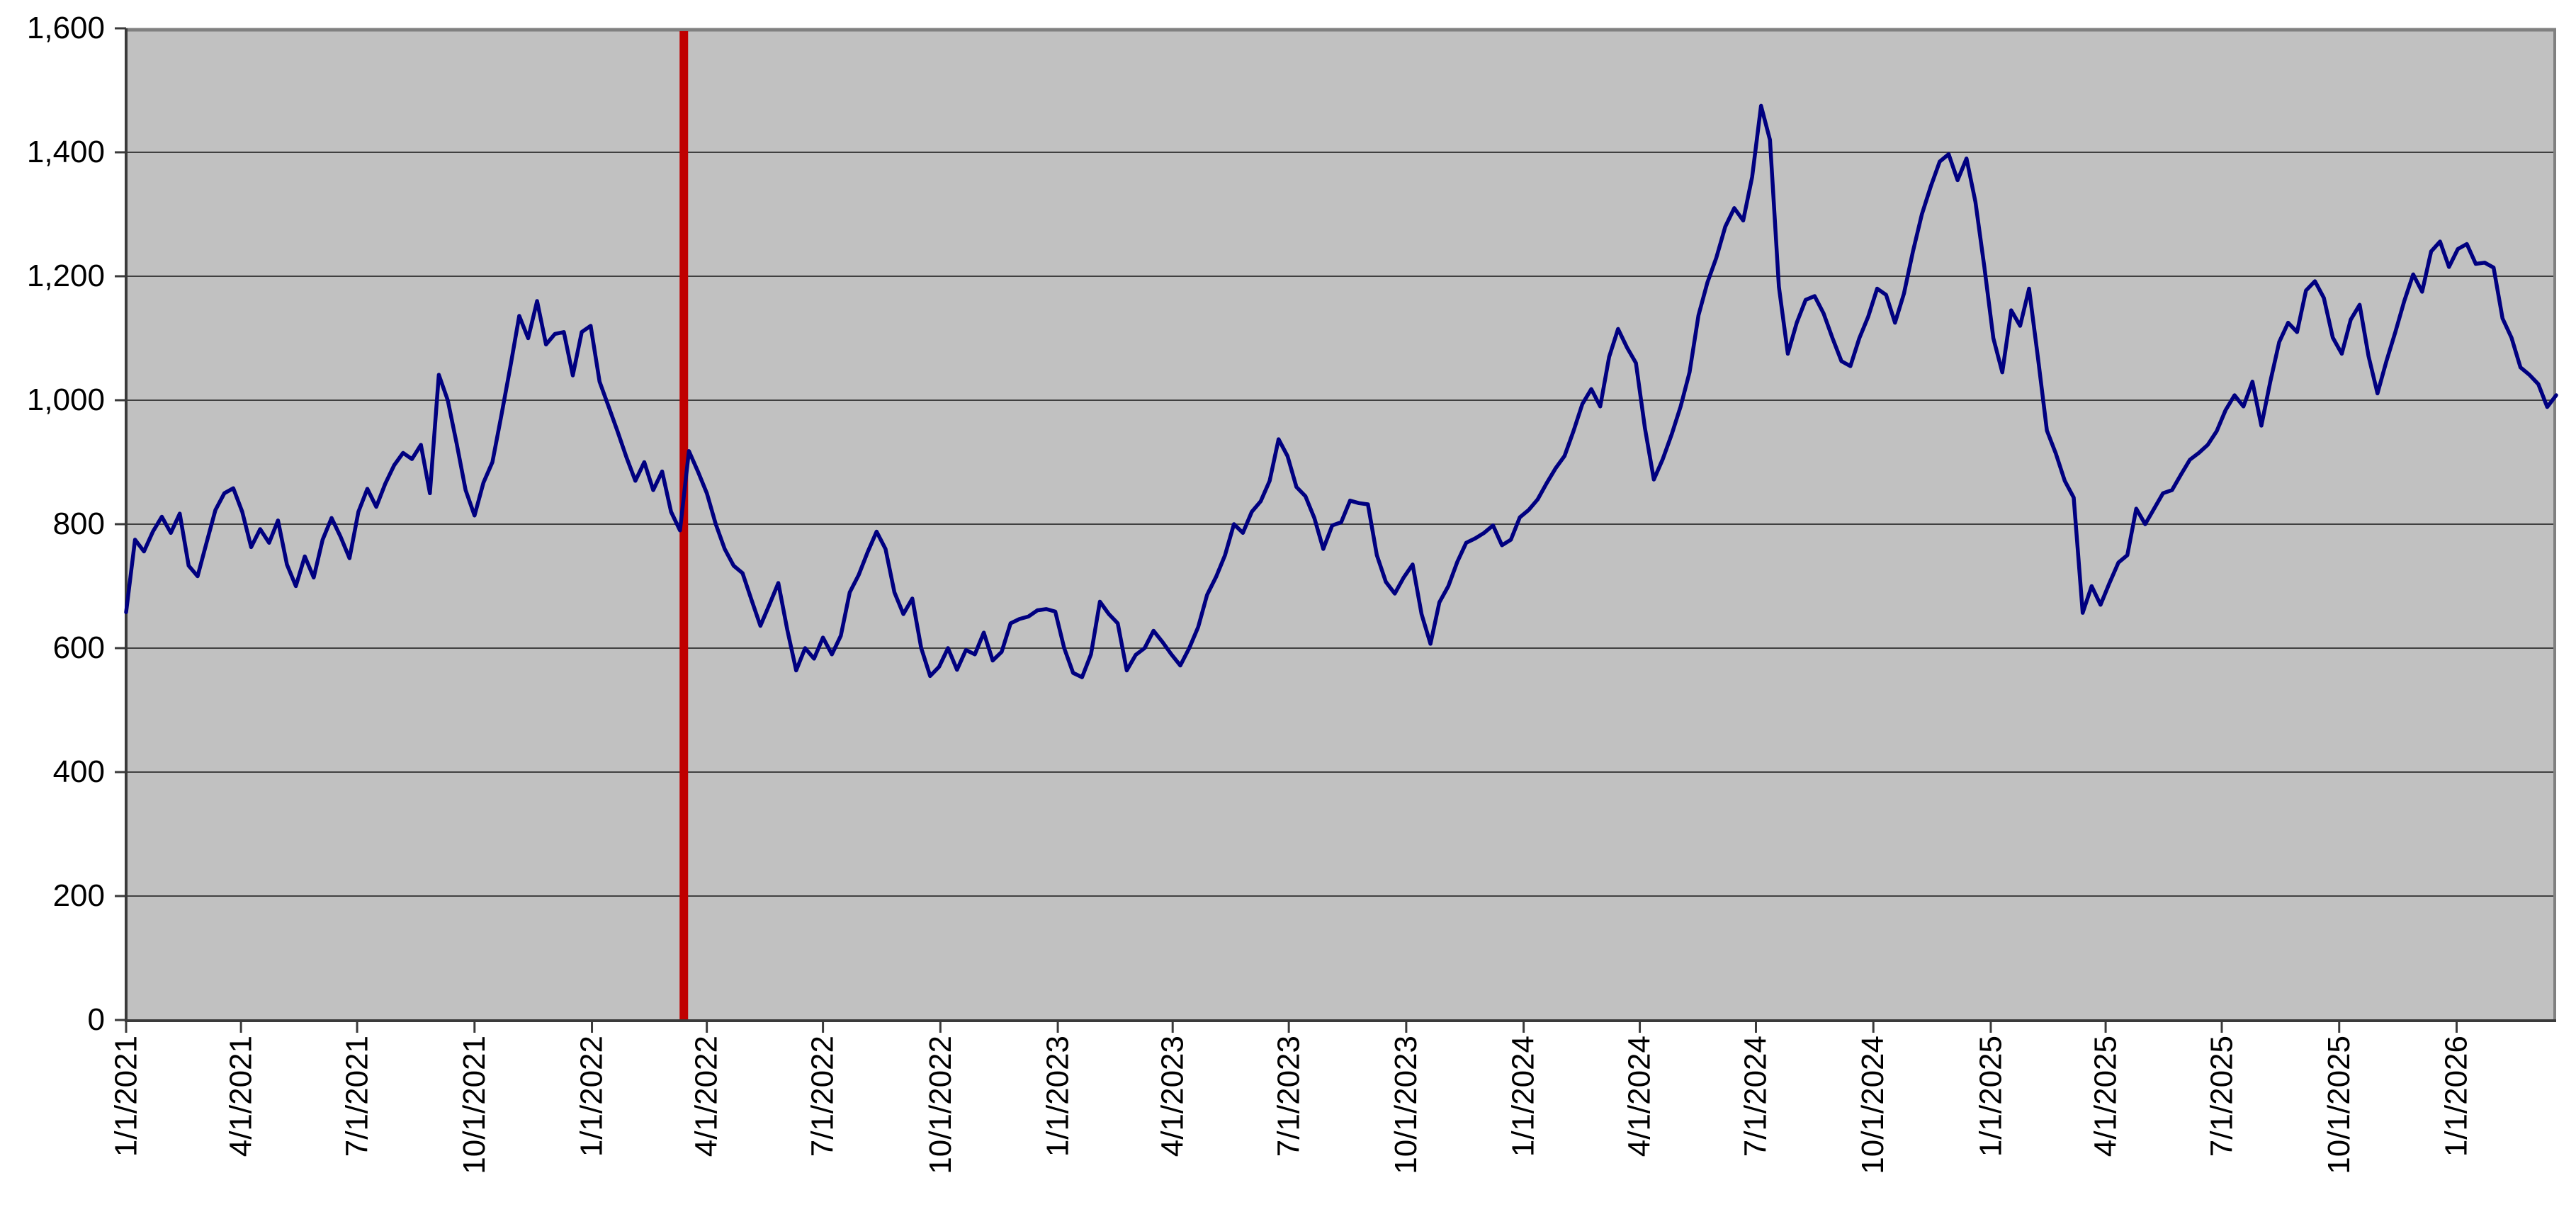 This screenshot has width=2576, height=1224. I want to click on x-axis-label: 4/1/2025, so click(2105, 1096).